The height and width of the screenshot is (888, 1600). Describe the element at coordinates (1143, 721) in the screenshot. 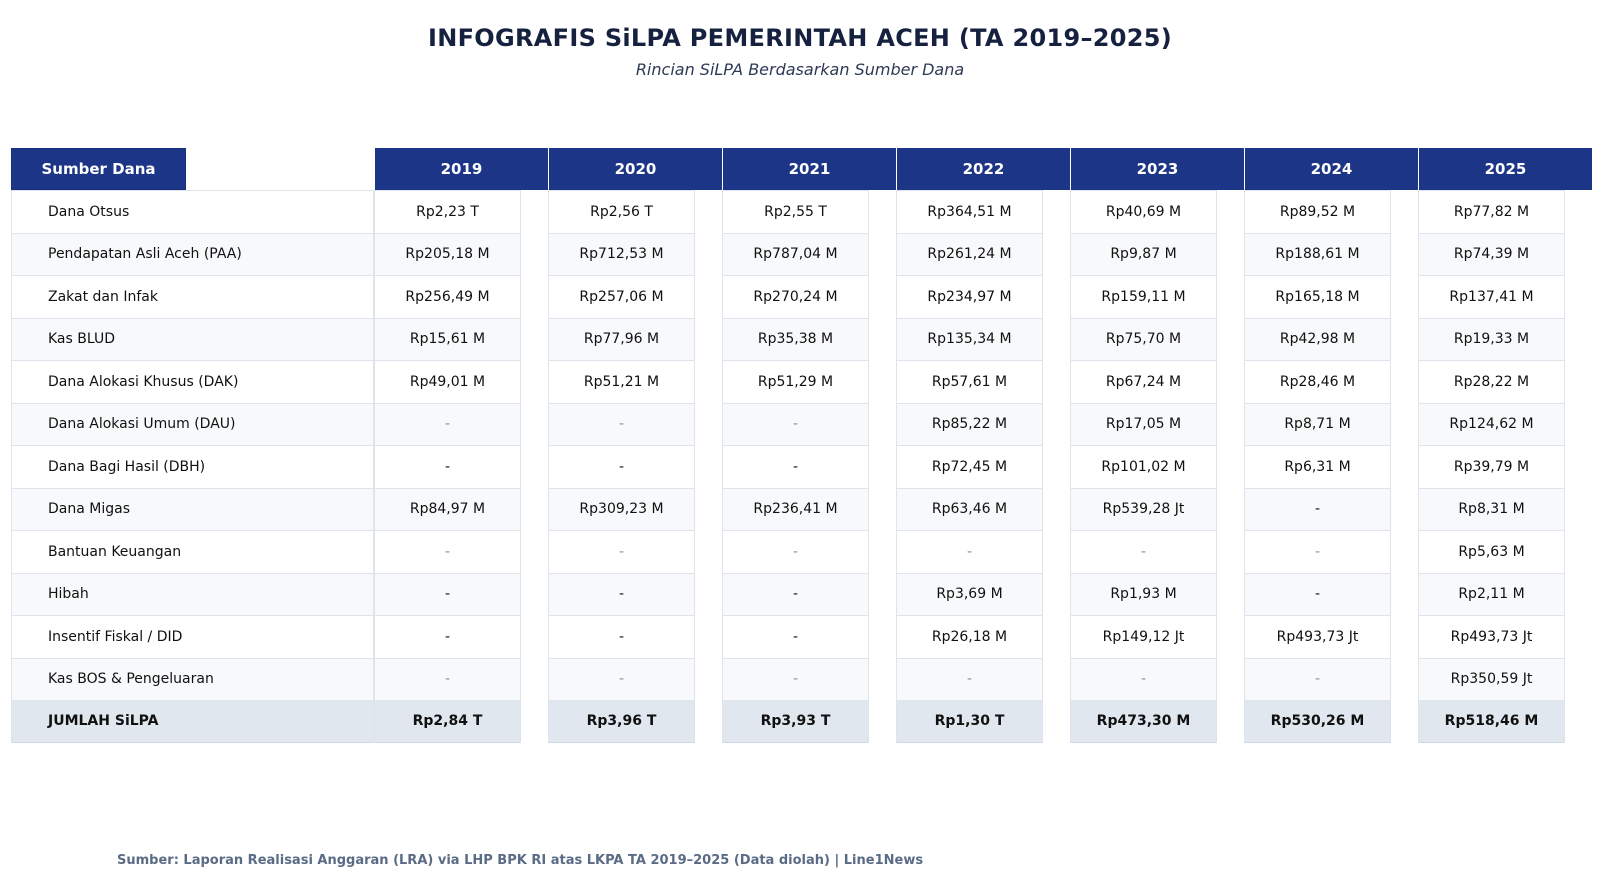

I see `total-cell-2023: Rp473,30 M` at that location.